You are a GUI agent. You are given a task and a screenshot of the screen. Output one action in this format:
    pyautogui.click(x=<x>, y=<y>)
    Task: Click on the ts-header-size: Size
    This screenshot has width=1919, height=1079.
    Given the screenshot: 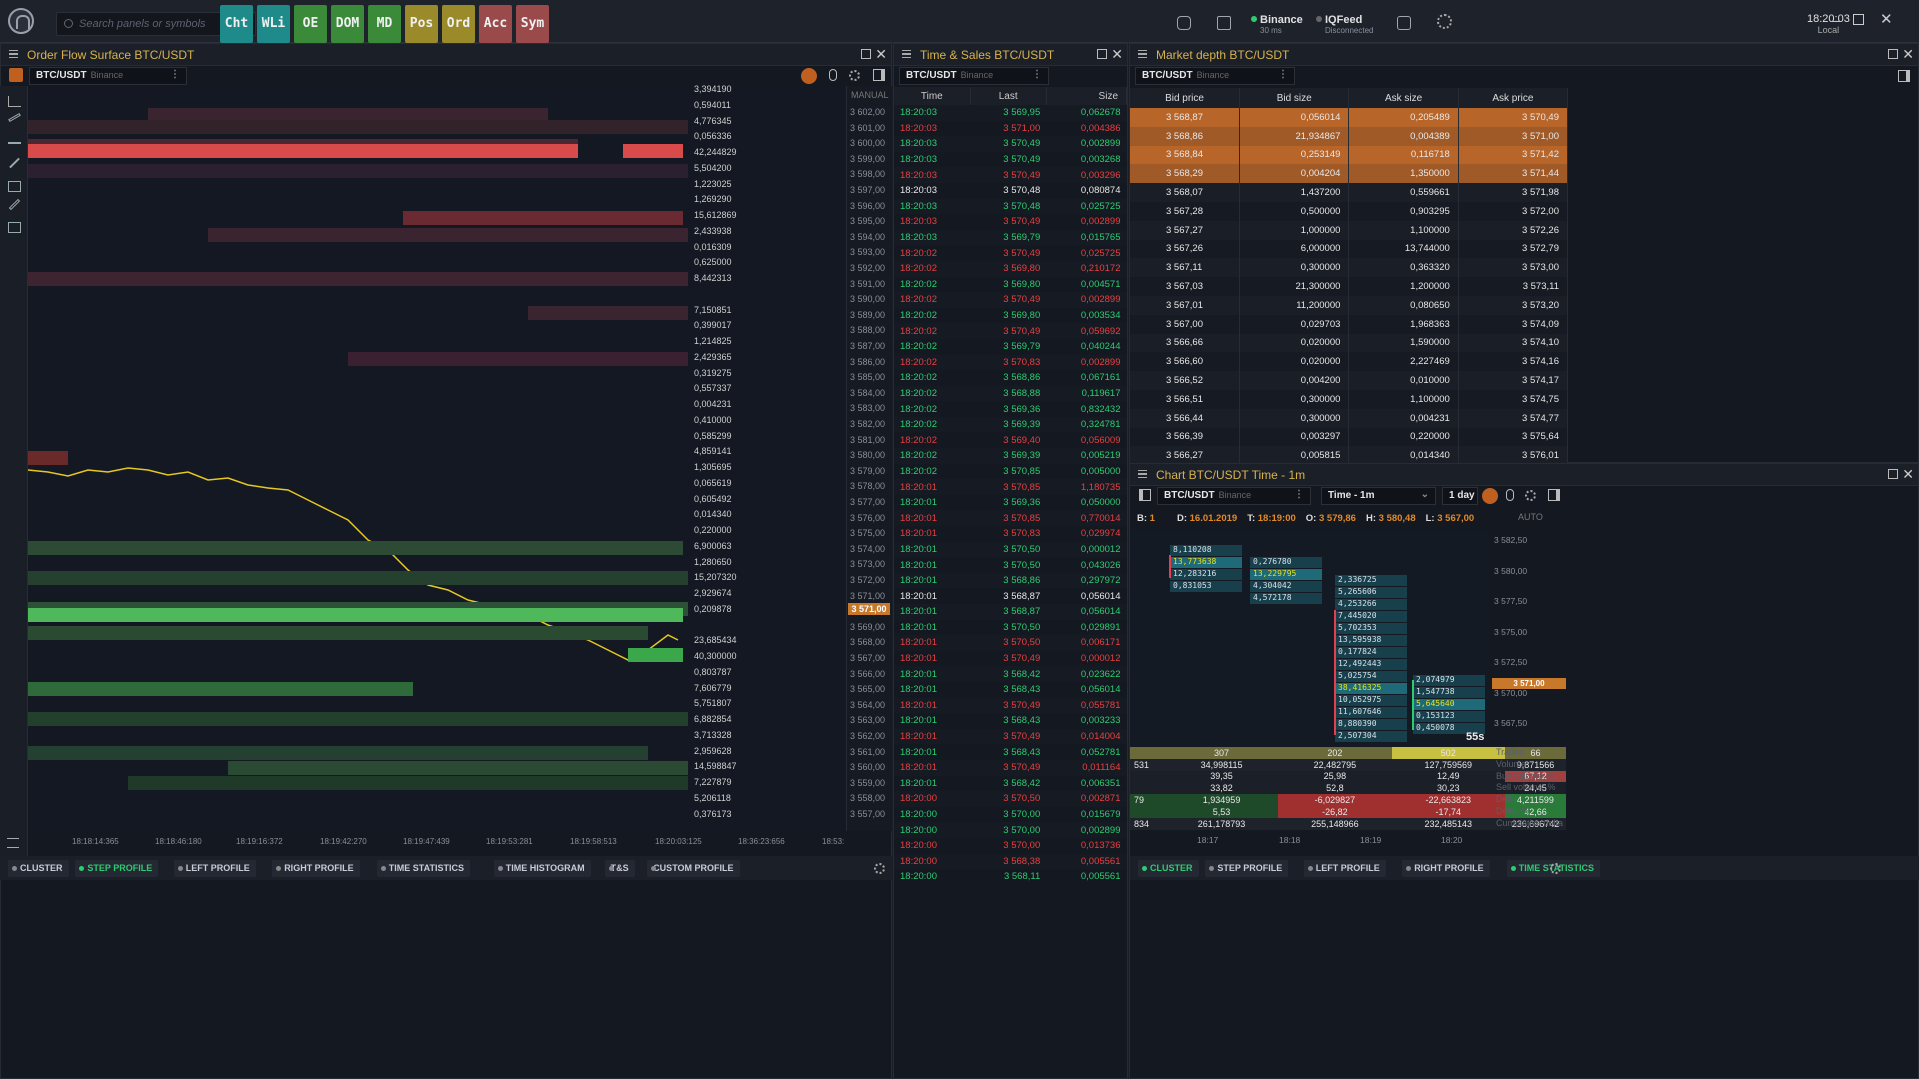 What is the action you would take?
    pyautogui.click(x=1087, y=96)
    